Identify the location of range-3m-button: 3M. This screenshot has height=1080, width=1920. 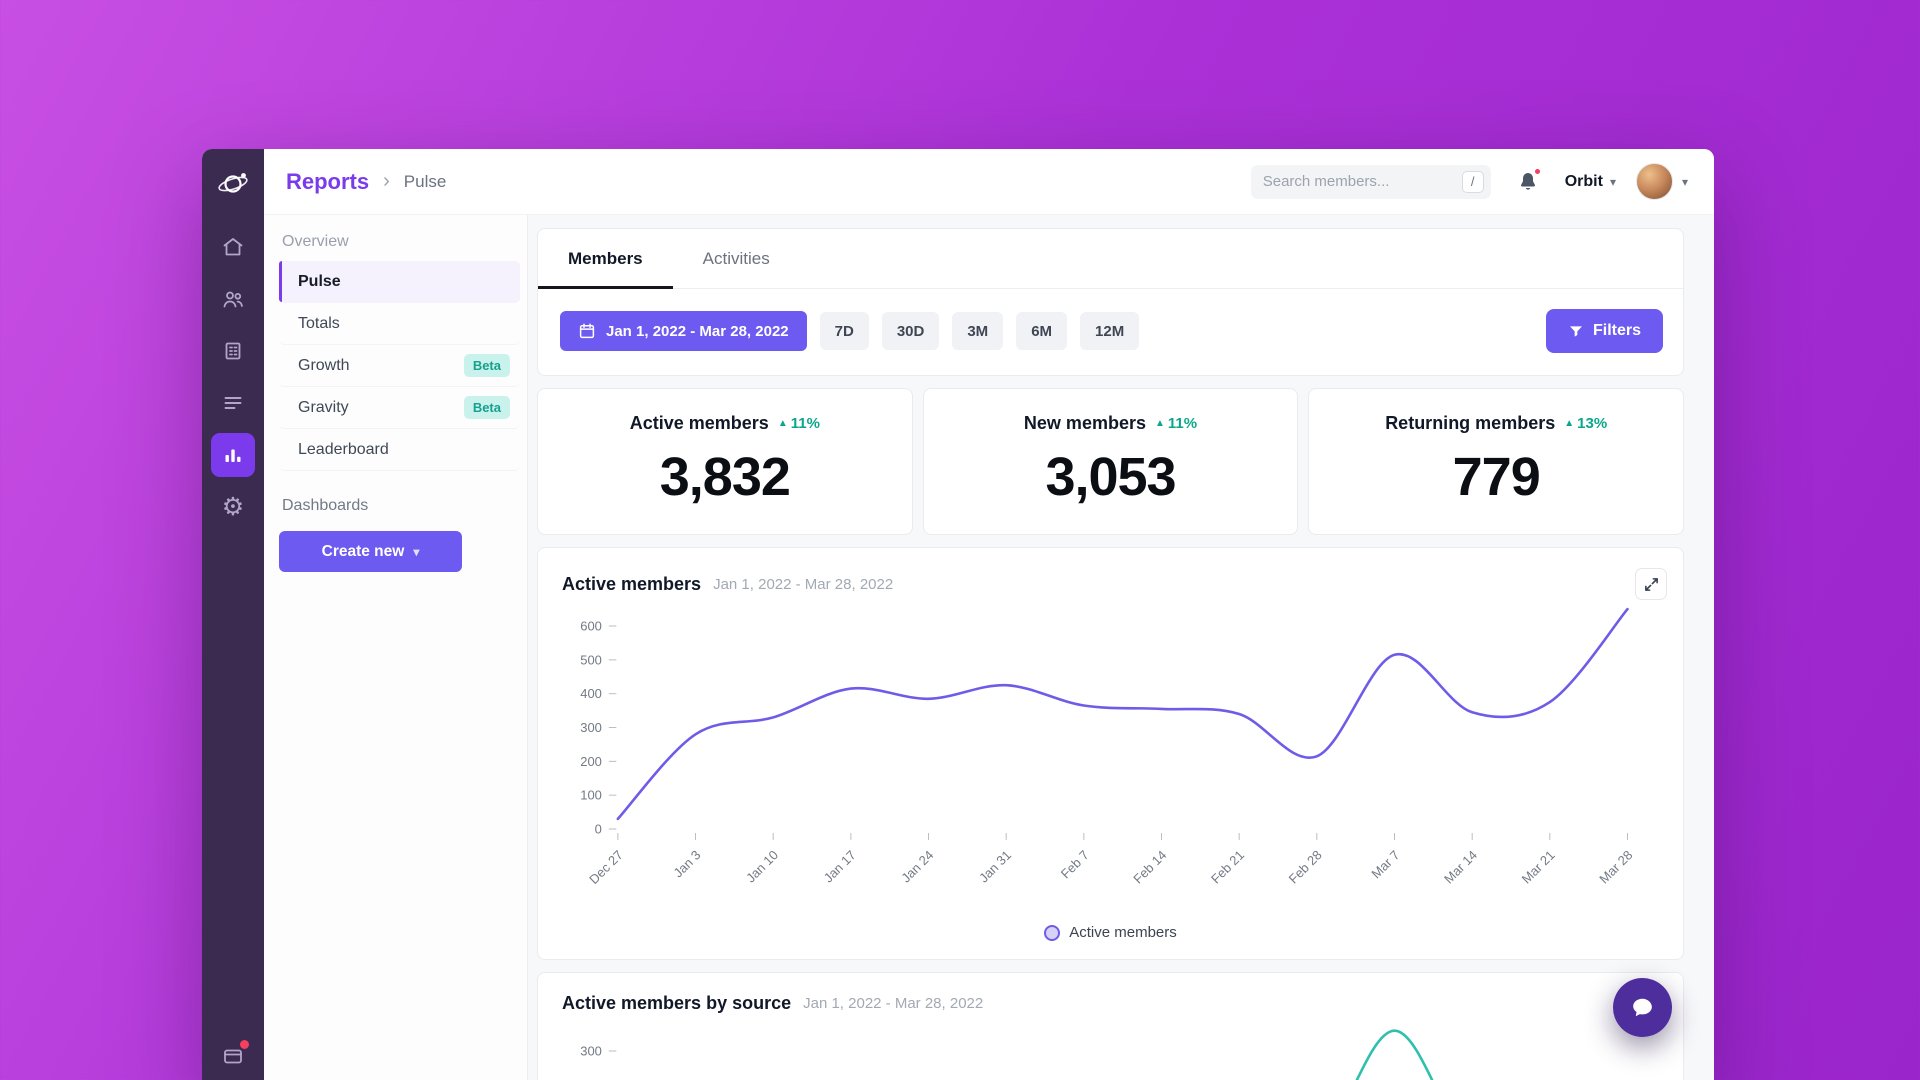
(978, 331).